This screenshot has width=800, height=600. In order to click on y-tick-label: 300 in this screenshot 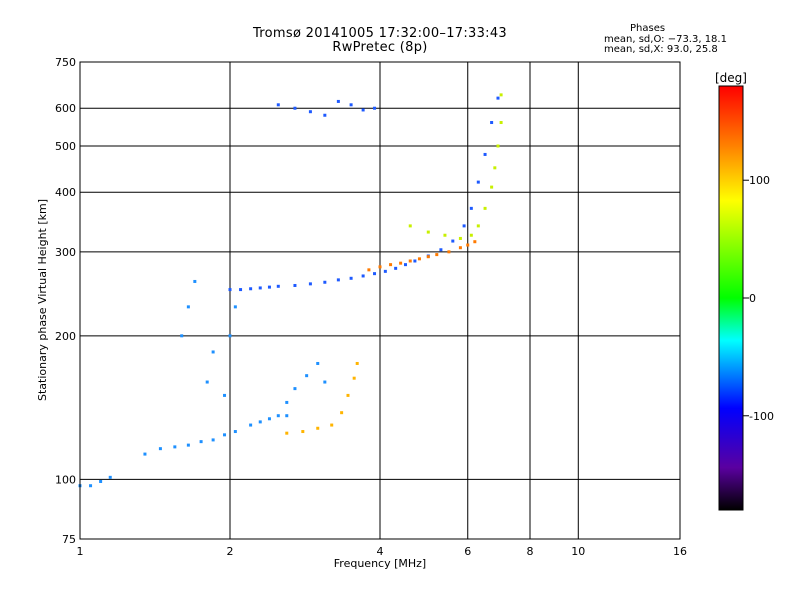, I will do `click(65, 252)`.